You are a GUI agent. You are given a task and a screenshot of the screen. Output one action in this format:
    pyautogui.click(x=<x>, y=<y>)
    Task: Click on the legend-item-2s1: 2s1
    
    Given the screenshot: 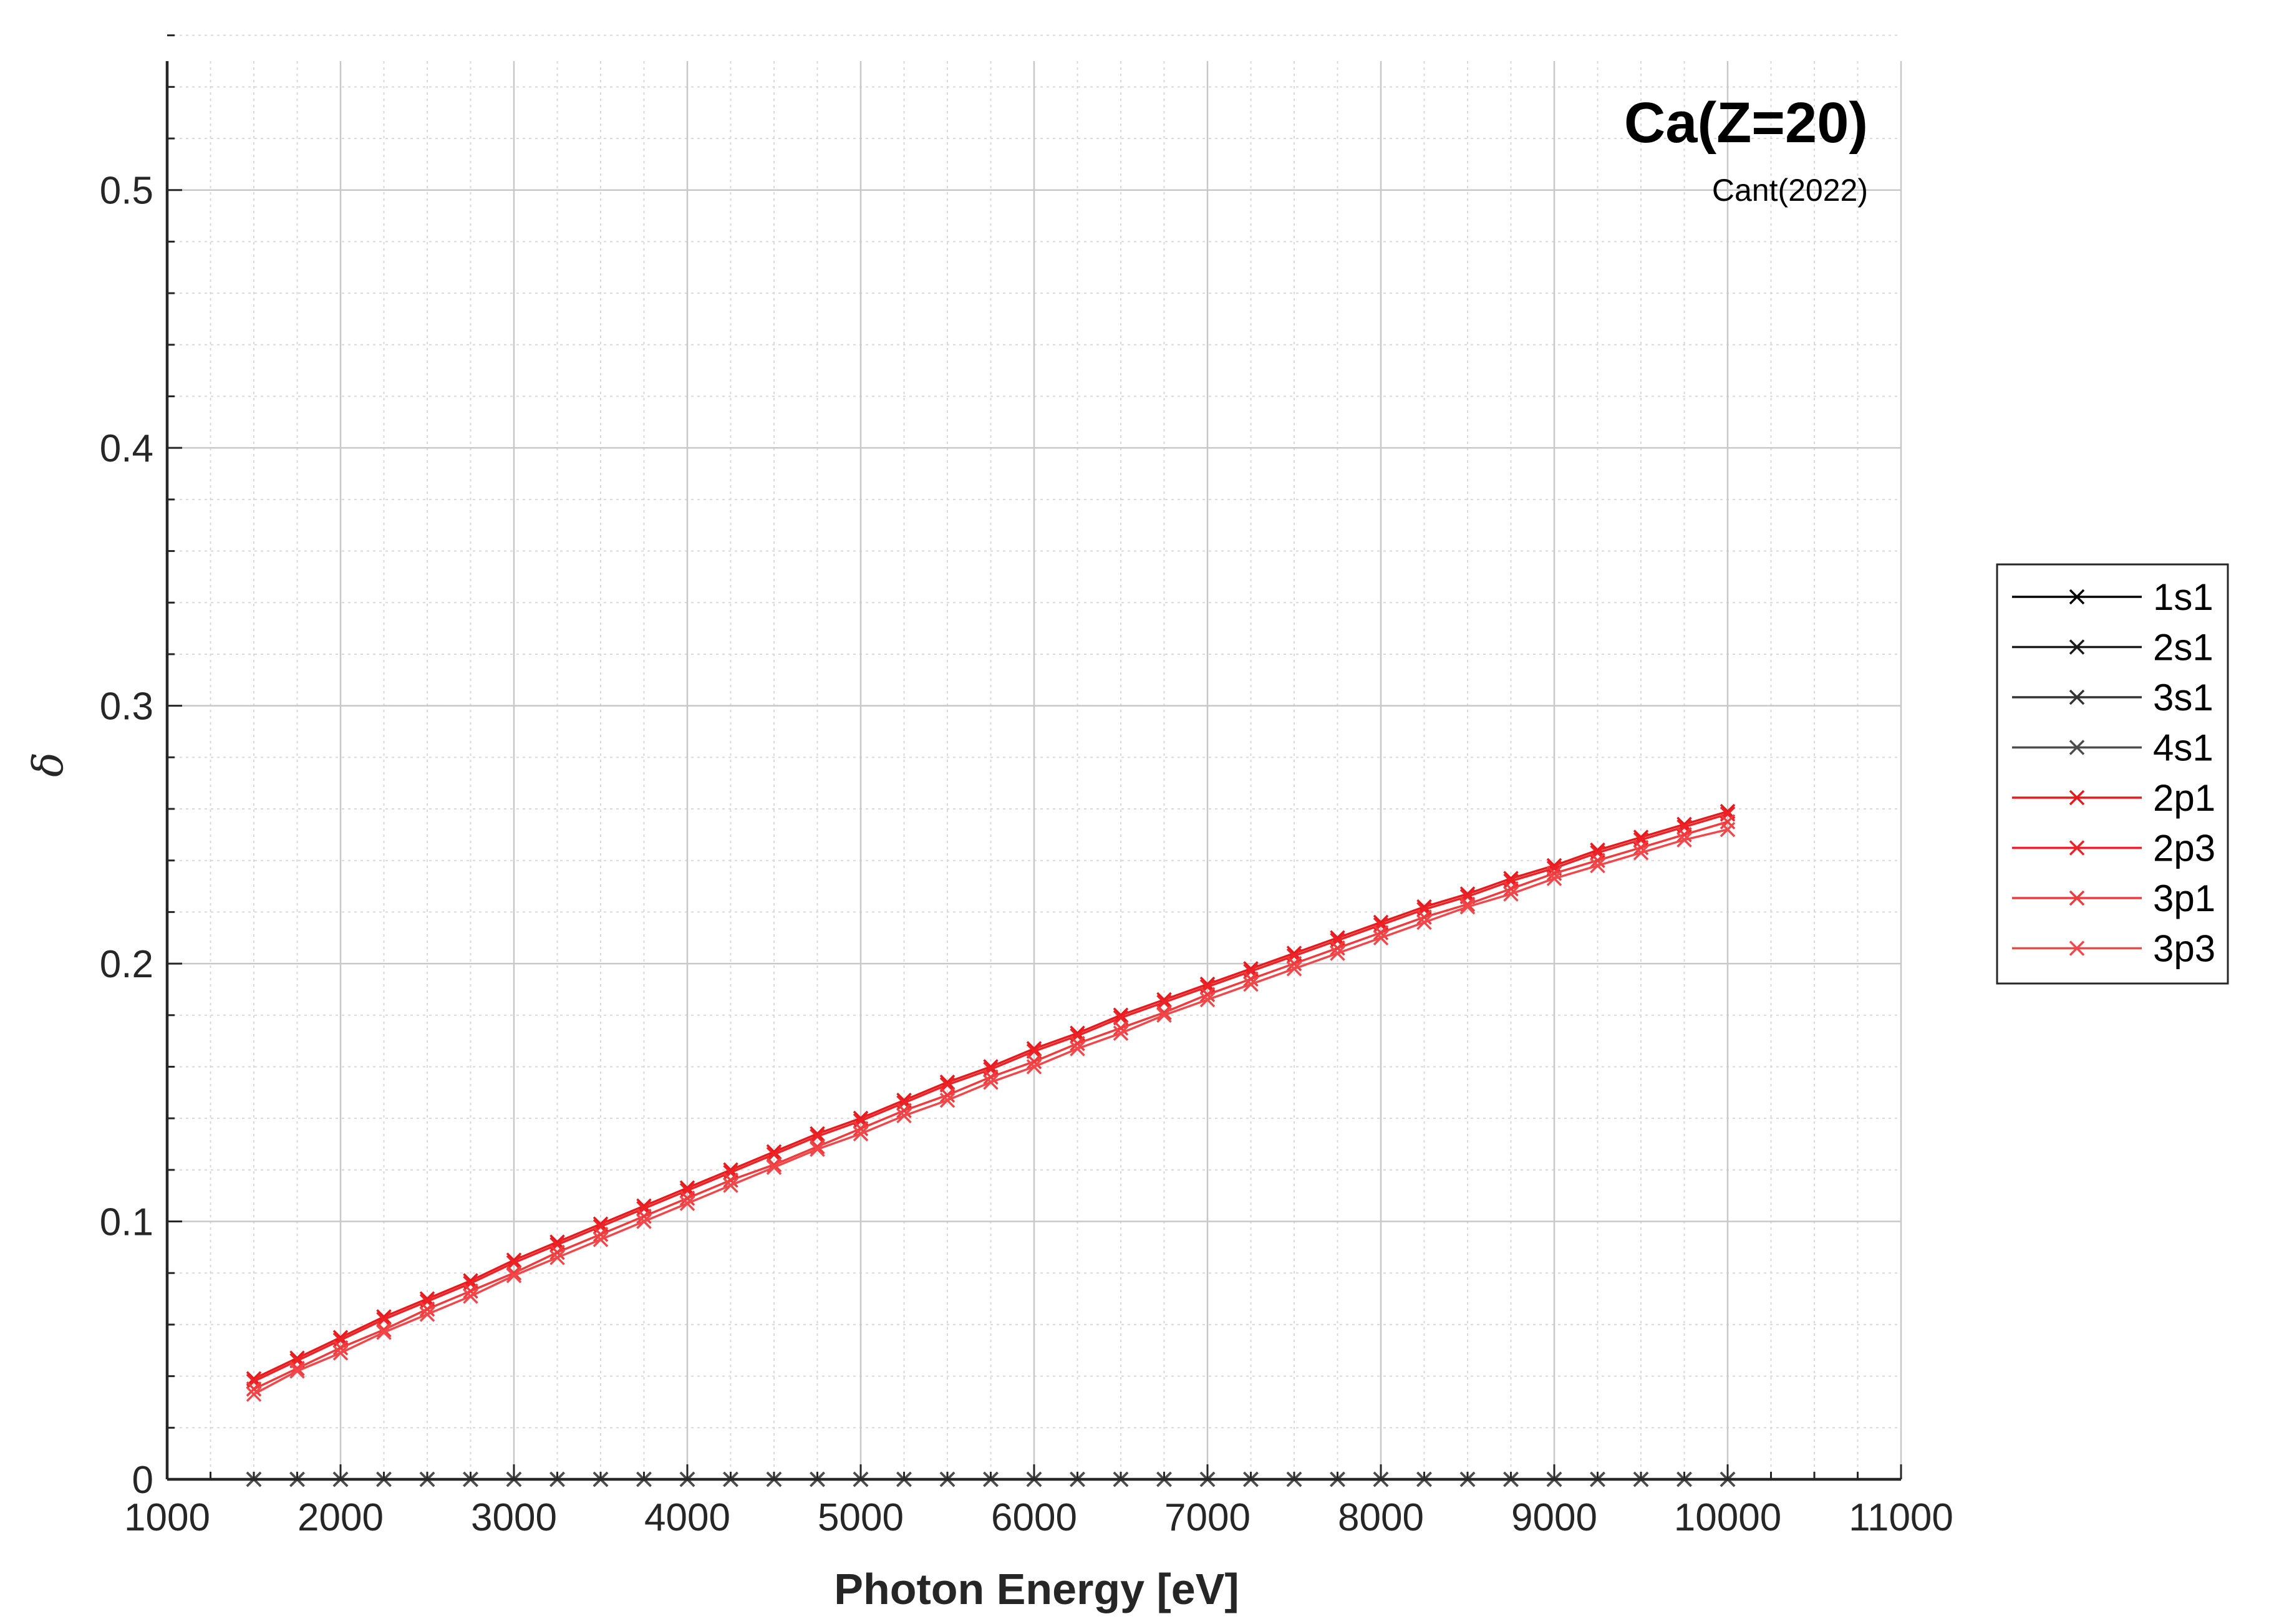 What is the action you would take?
    pyautogui.click(x=2113, y=648)
    